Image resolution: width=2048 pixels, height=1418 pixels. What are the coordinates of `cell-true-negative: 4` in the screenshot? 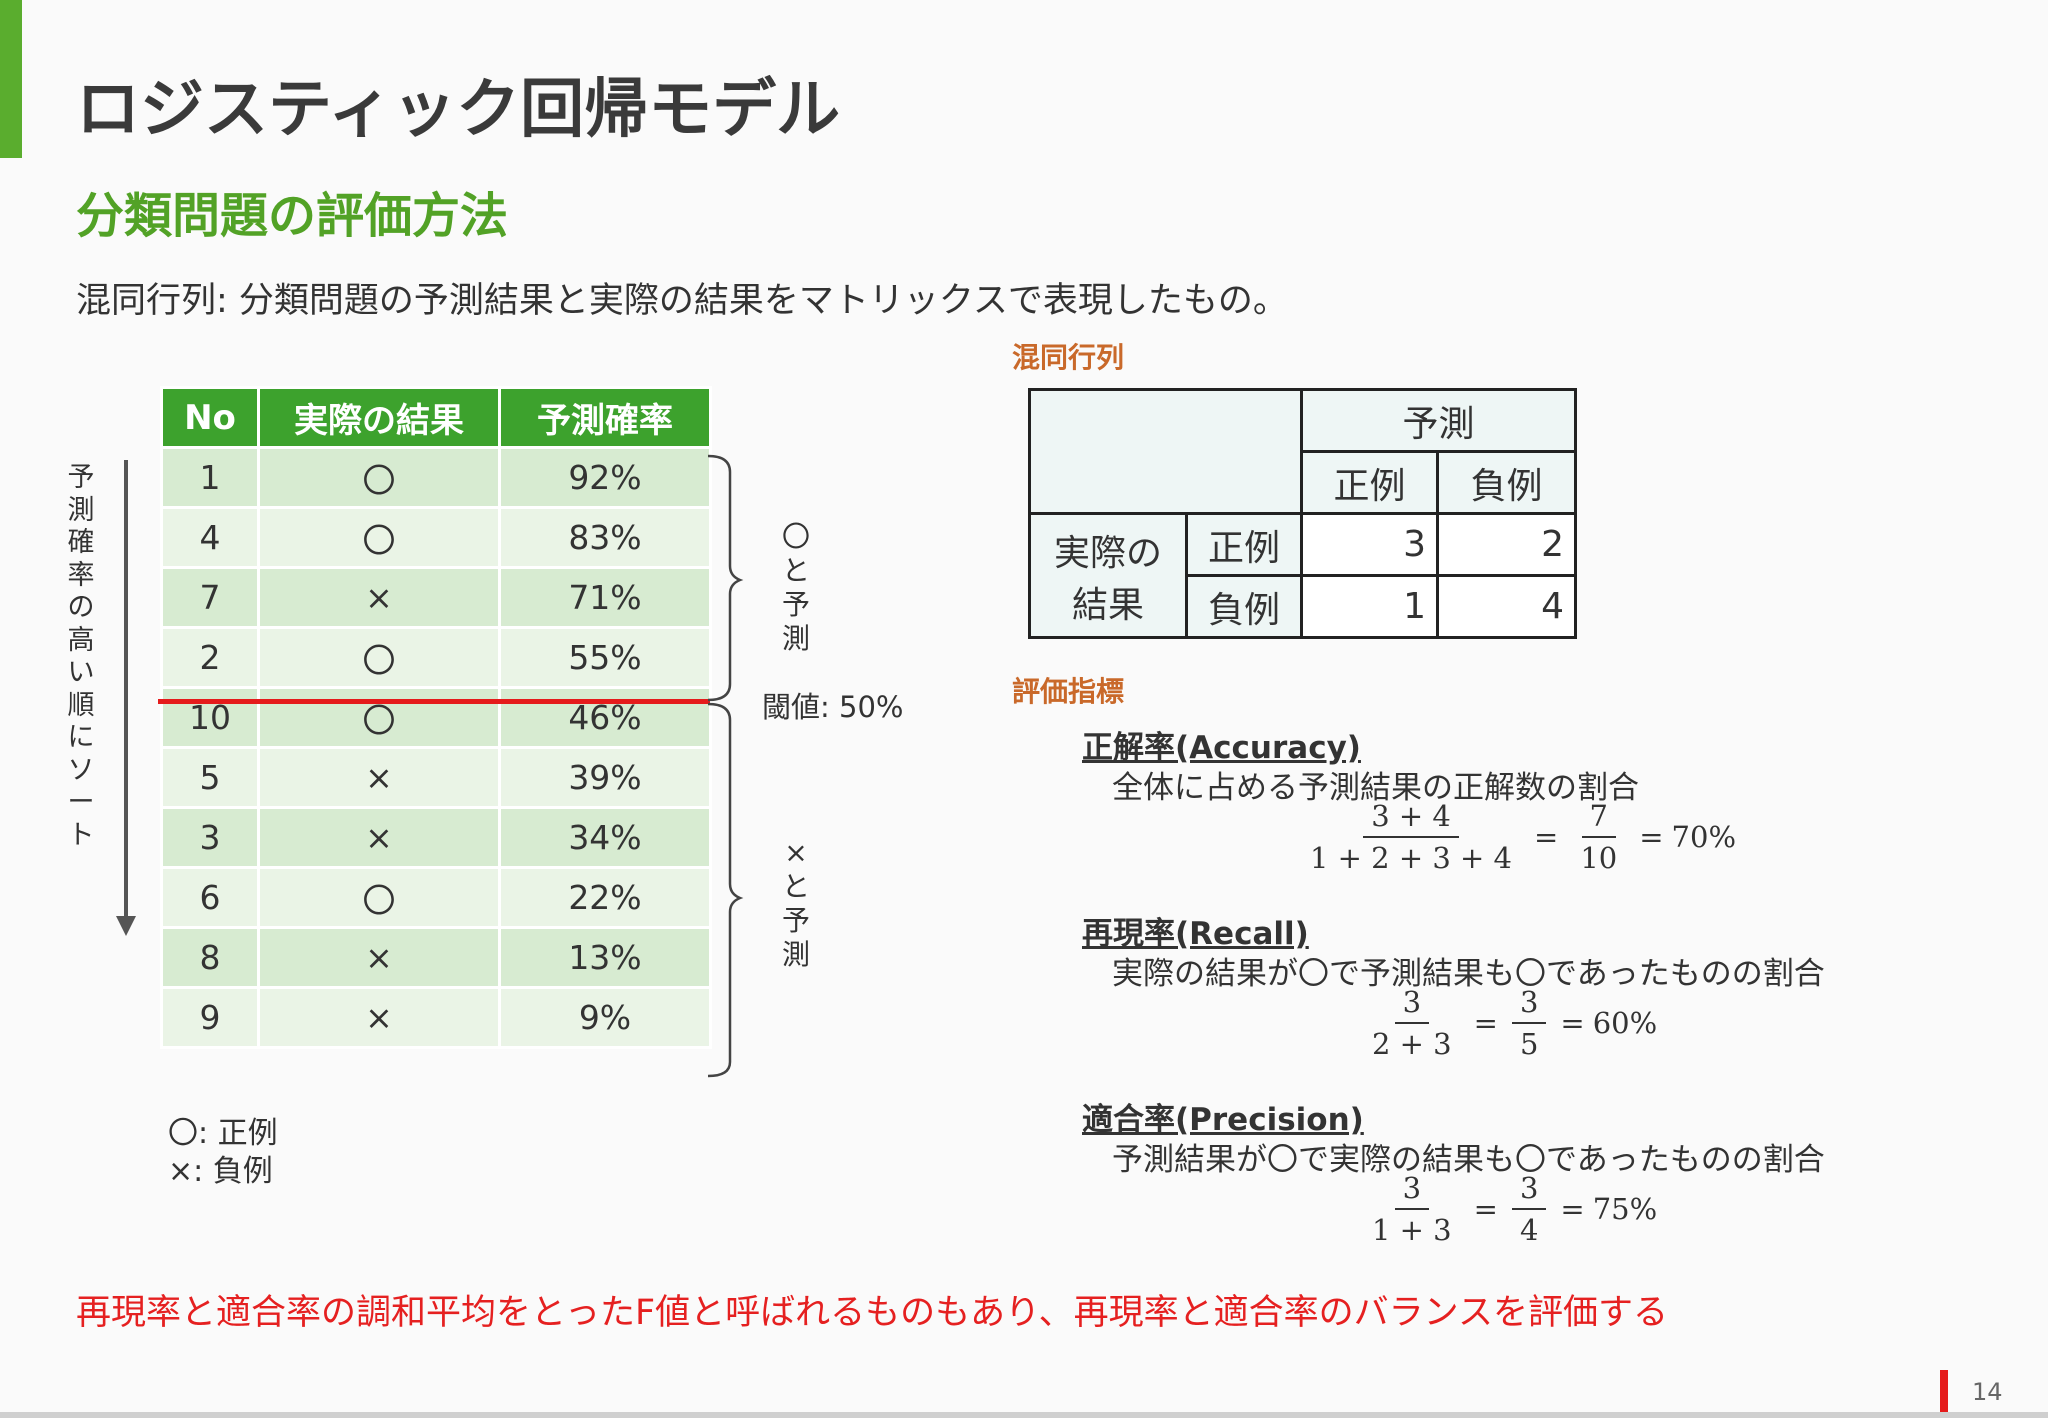 It's located at (1506, 606).